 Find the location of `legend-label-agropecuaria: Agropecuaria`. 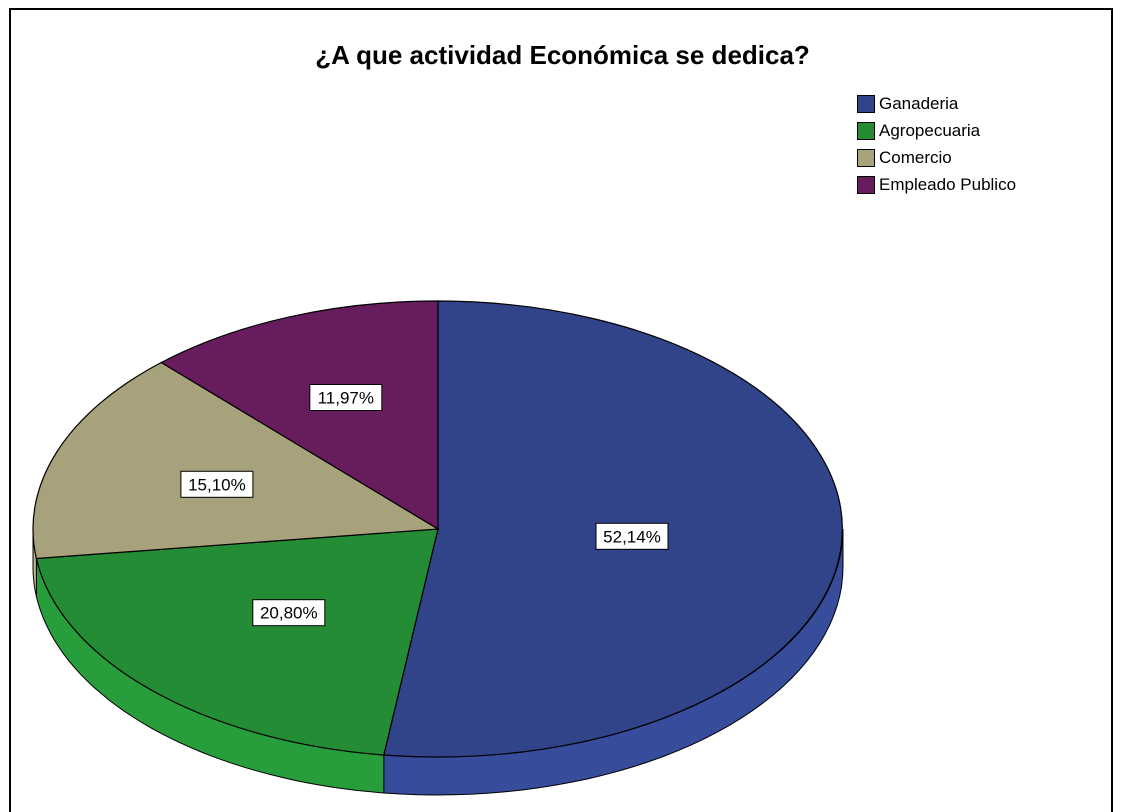

legend-label-agropecuaria: Agropecuaria is located at coordinates (930, 130).